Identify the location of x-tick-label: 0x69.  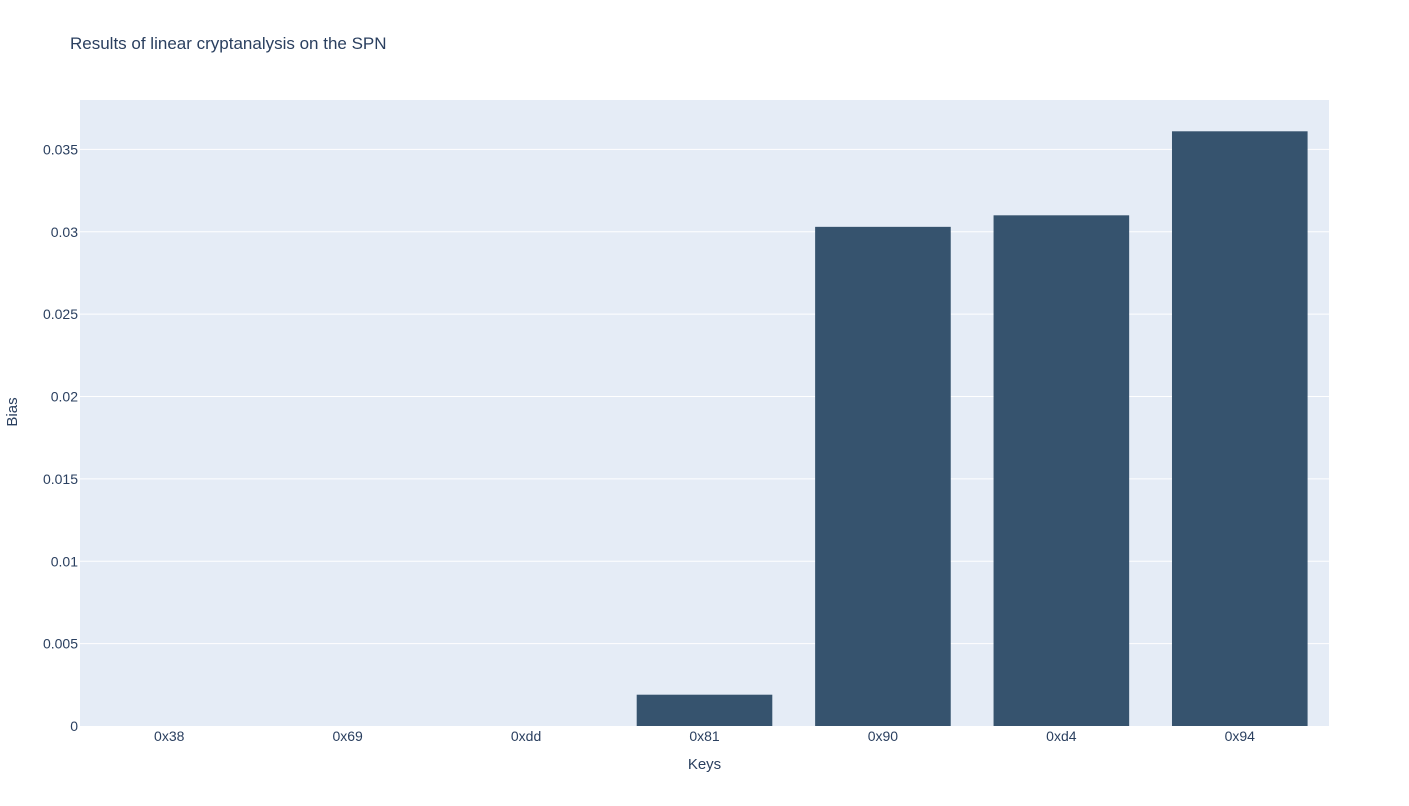
(347, 736).